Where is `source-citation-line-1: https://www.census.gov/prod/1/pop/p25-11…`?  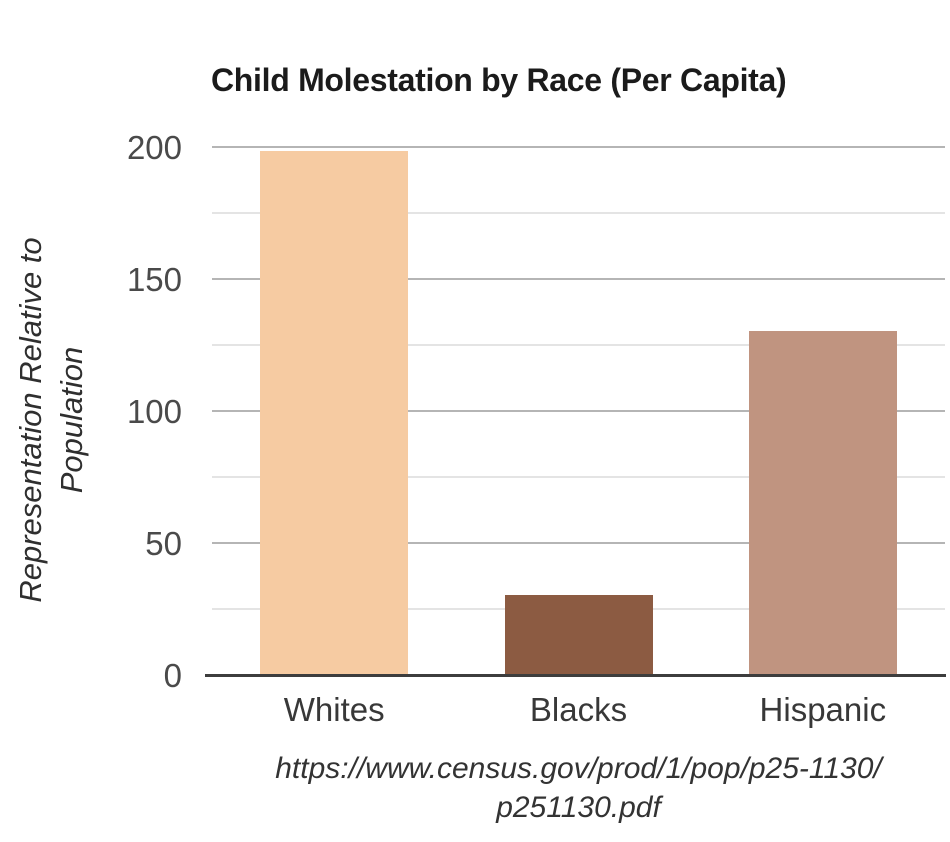
source-citation-line-1: https://www.census.gov/prod/1/pop/p25-11… is located at coordinates (578, 768).